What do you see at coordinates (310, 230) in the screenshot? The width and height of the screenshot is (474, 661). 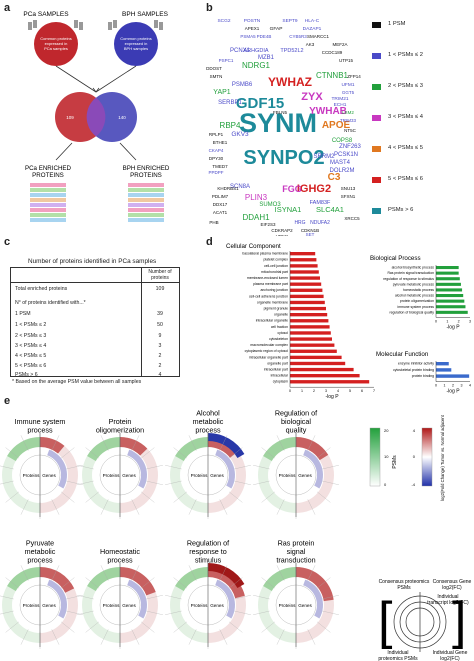 I see `word-cloud-word: CDKN1B` at bounding box center [310, 230].